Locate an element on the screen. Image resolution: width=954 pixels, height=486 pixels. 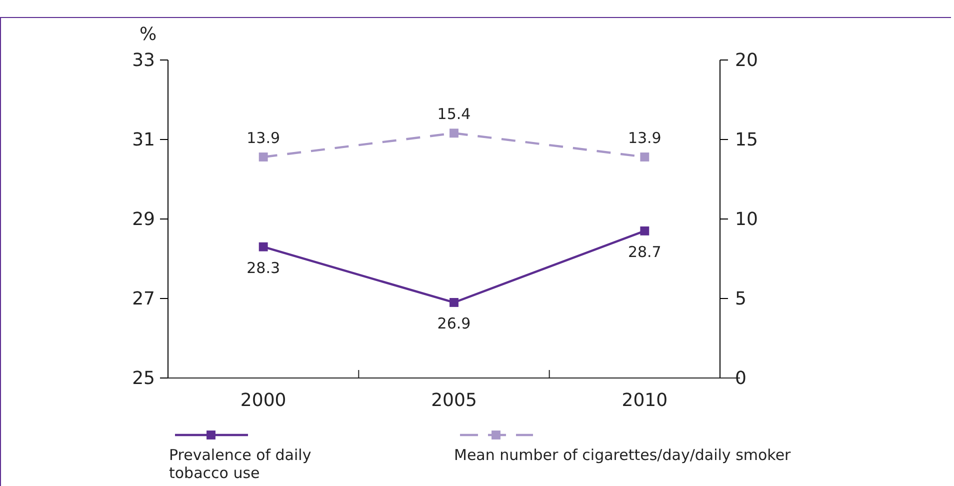
x-tick-label: 2010 is located at coordinates (645, 400).